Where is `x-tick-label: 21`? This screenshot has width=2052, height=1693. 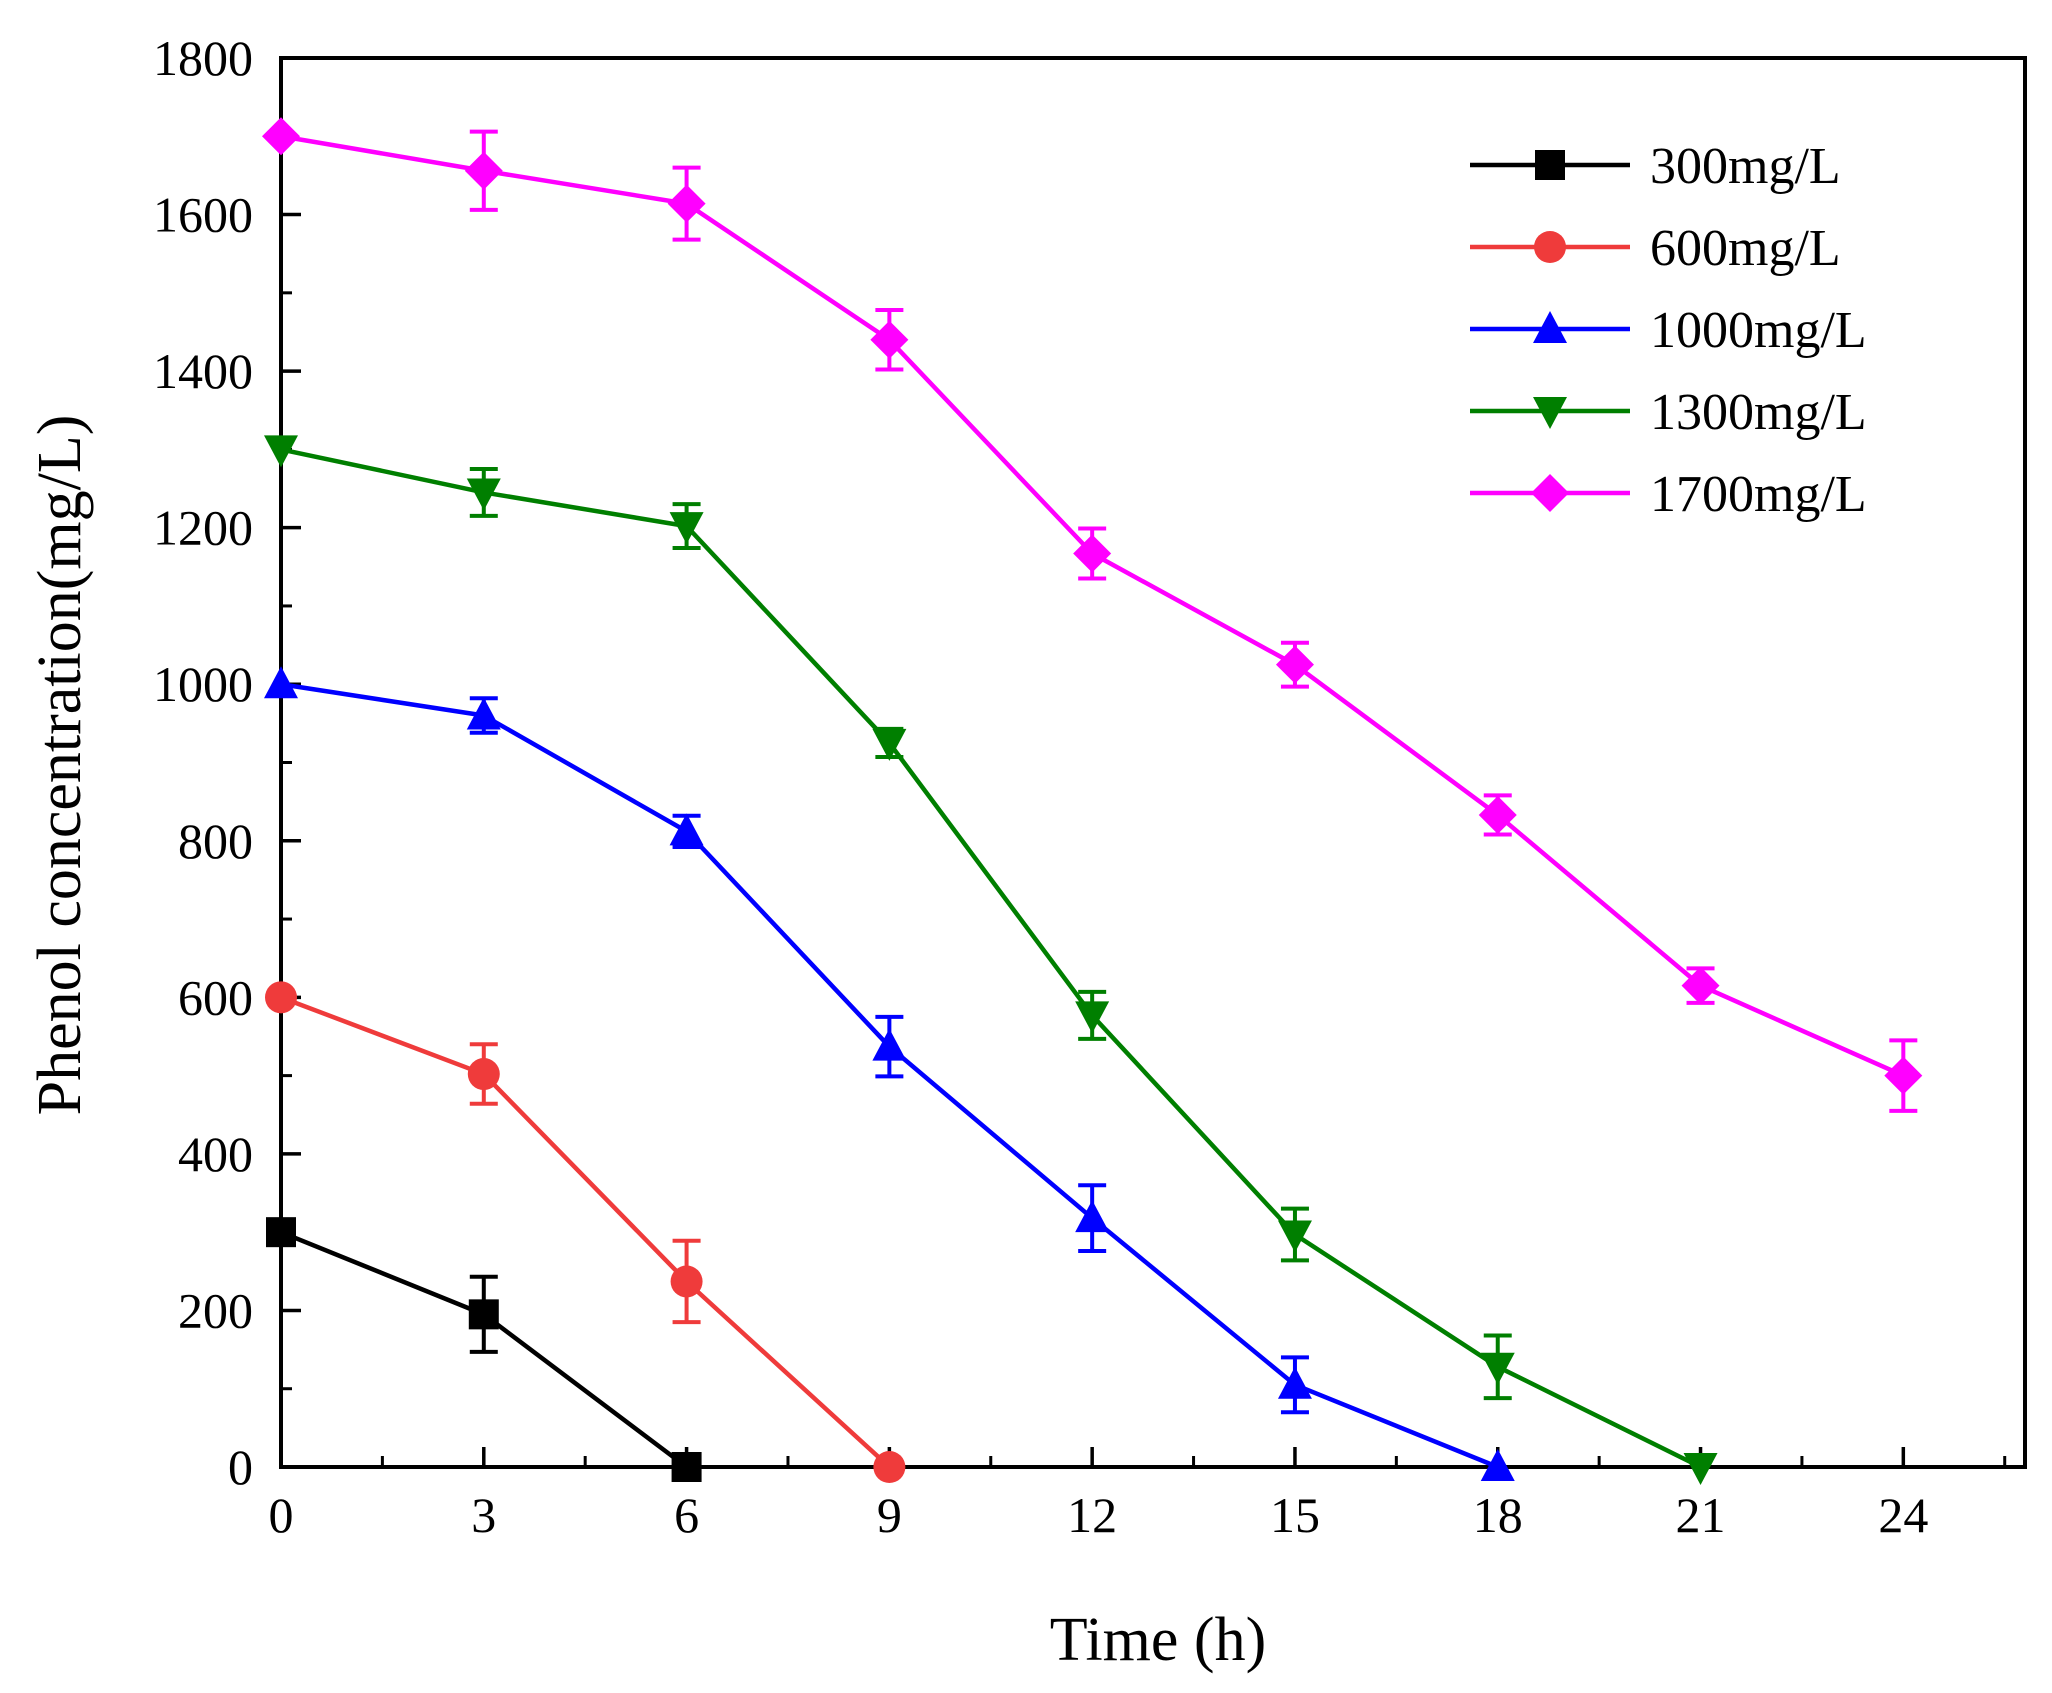 x-tick-label: 21 is located at coordinates (1701, 1515).